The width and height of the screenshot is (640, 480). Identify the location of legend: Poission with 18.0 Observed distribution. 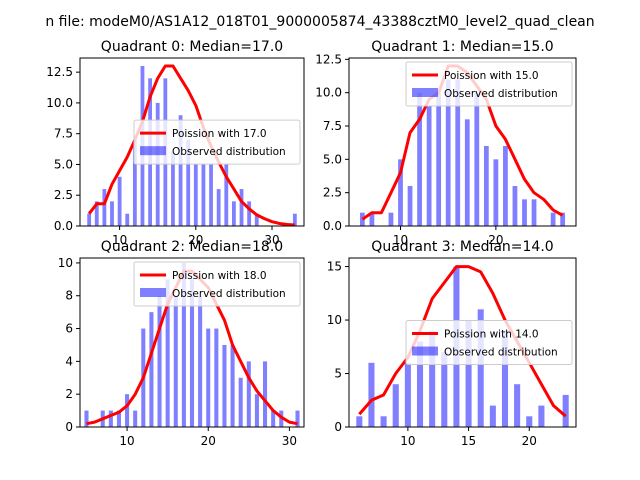
(217, 284).